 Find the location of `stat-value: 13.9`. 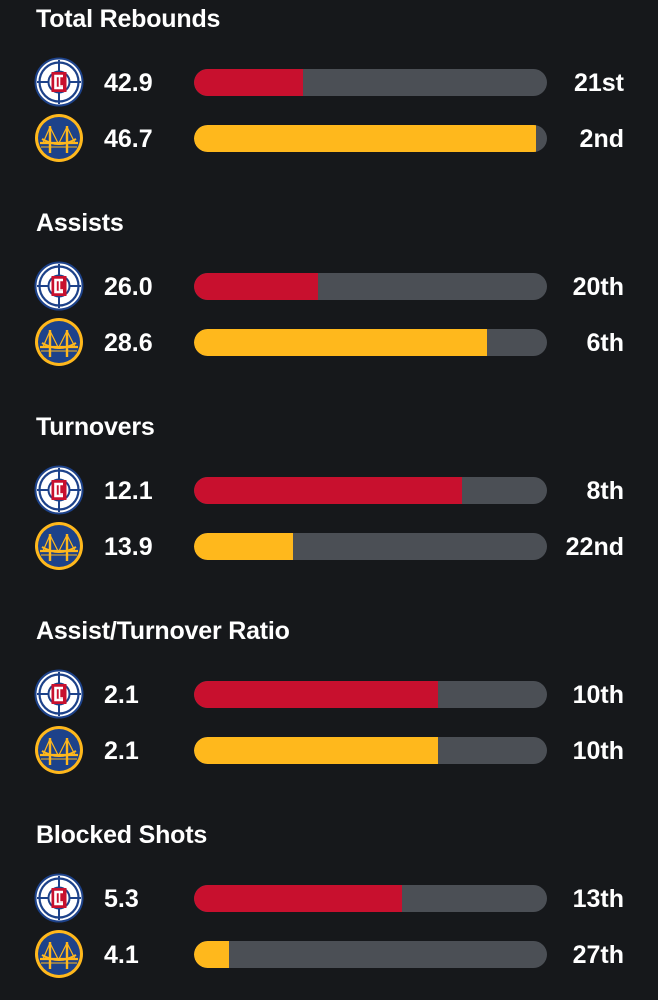

stat-value: 13.9 is located at coordinates (128, 547).